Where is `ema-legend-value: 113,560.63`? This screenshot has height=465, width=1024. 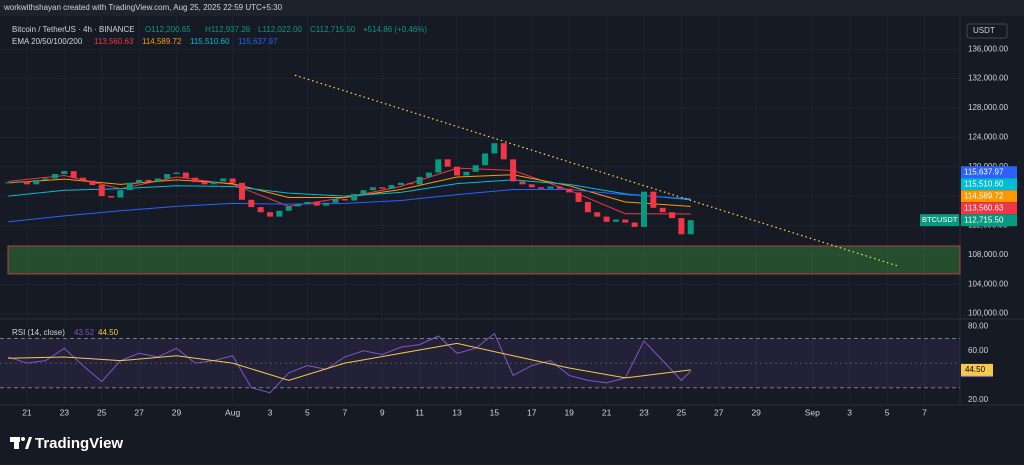
ema-legend-value: 113,560.63 is located at coordinates (114, 41).